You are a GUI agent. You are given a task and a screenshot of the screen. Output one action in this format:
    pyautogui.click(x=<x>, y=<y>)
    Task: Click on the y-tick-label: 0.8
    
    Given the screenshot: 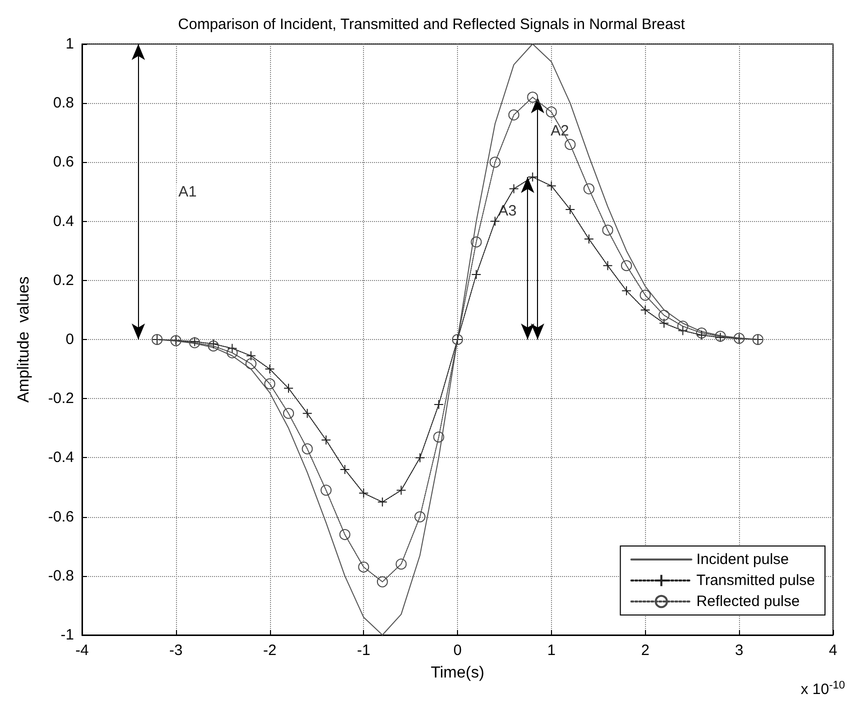 What is the action you would take?
    pyautogui.click(x=63, y=103)
    